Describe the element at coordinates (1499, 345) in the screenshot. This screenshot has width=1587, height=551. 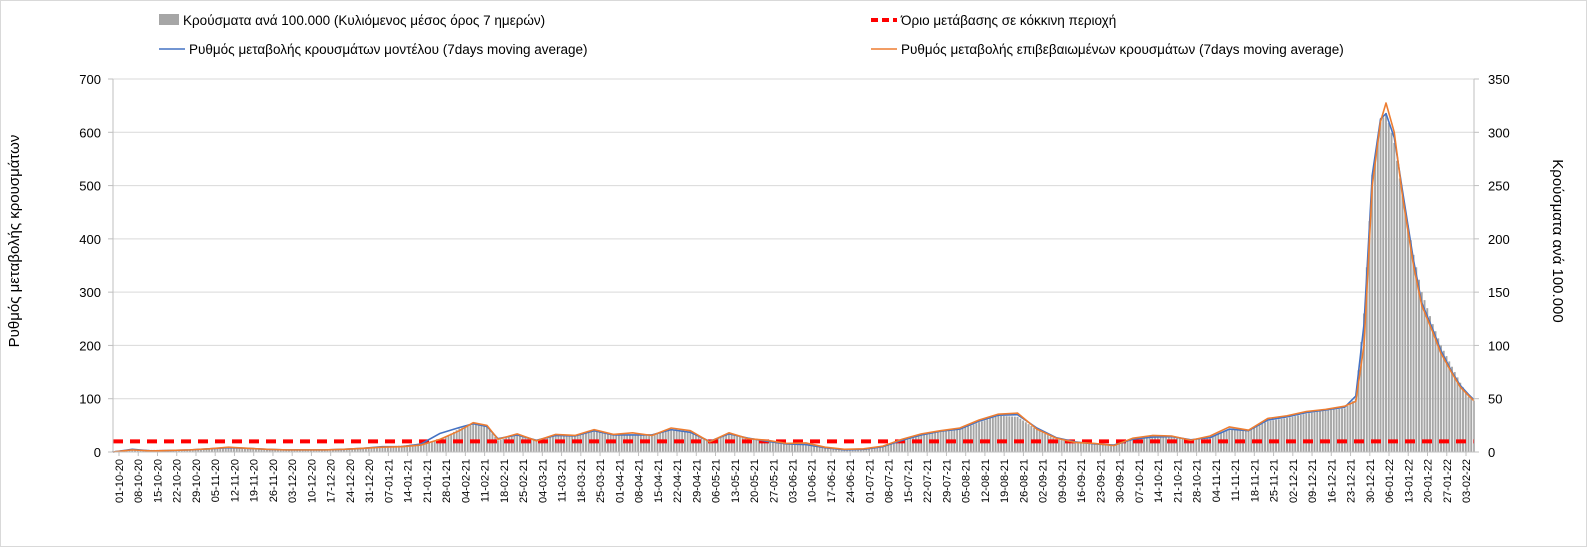
I see `y2-tick-label: 100` at that location.